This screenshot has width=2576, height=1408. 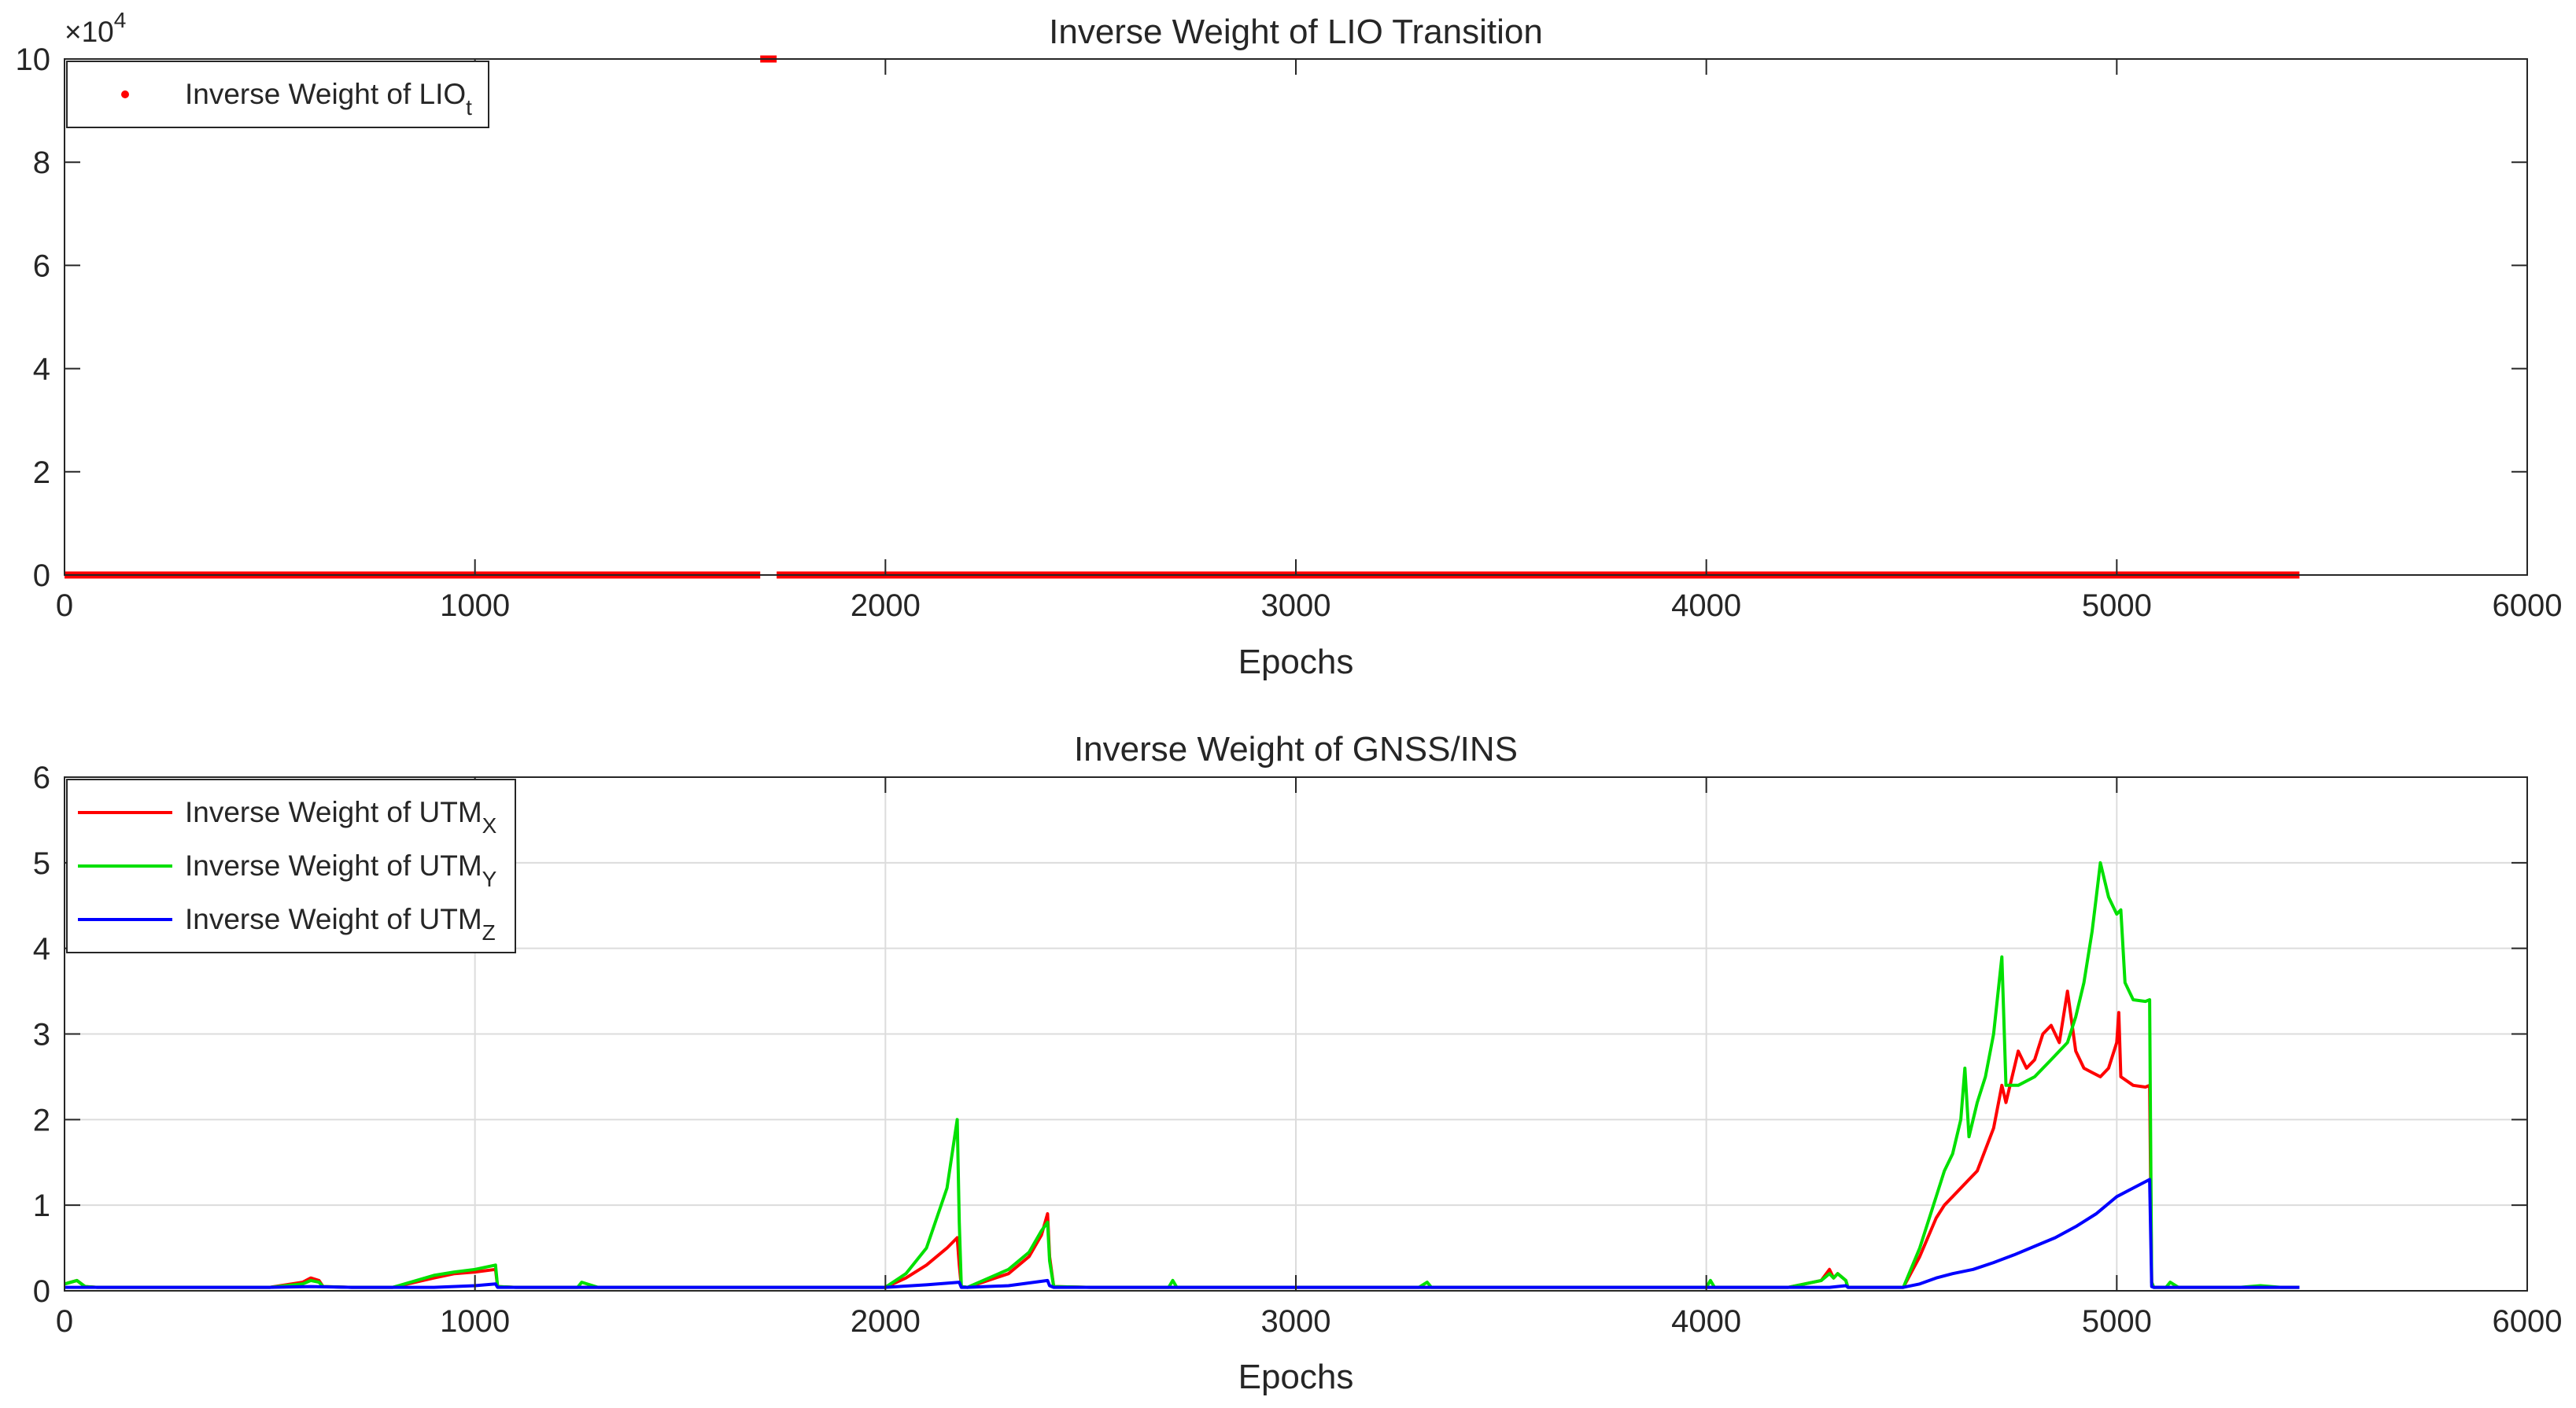 What do you see at coordinates (89, 32) in the screenshot?
I see `top-panel-y-exponent-base: ×10` at bounding box center [89, 32].